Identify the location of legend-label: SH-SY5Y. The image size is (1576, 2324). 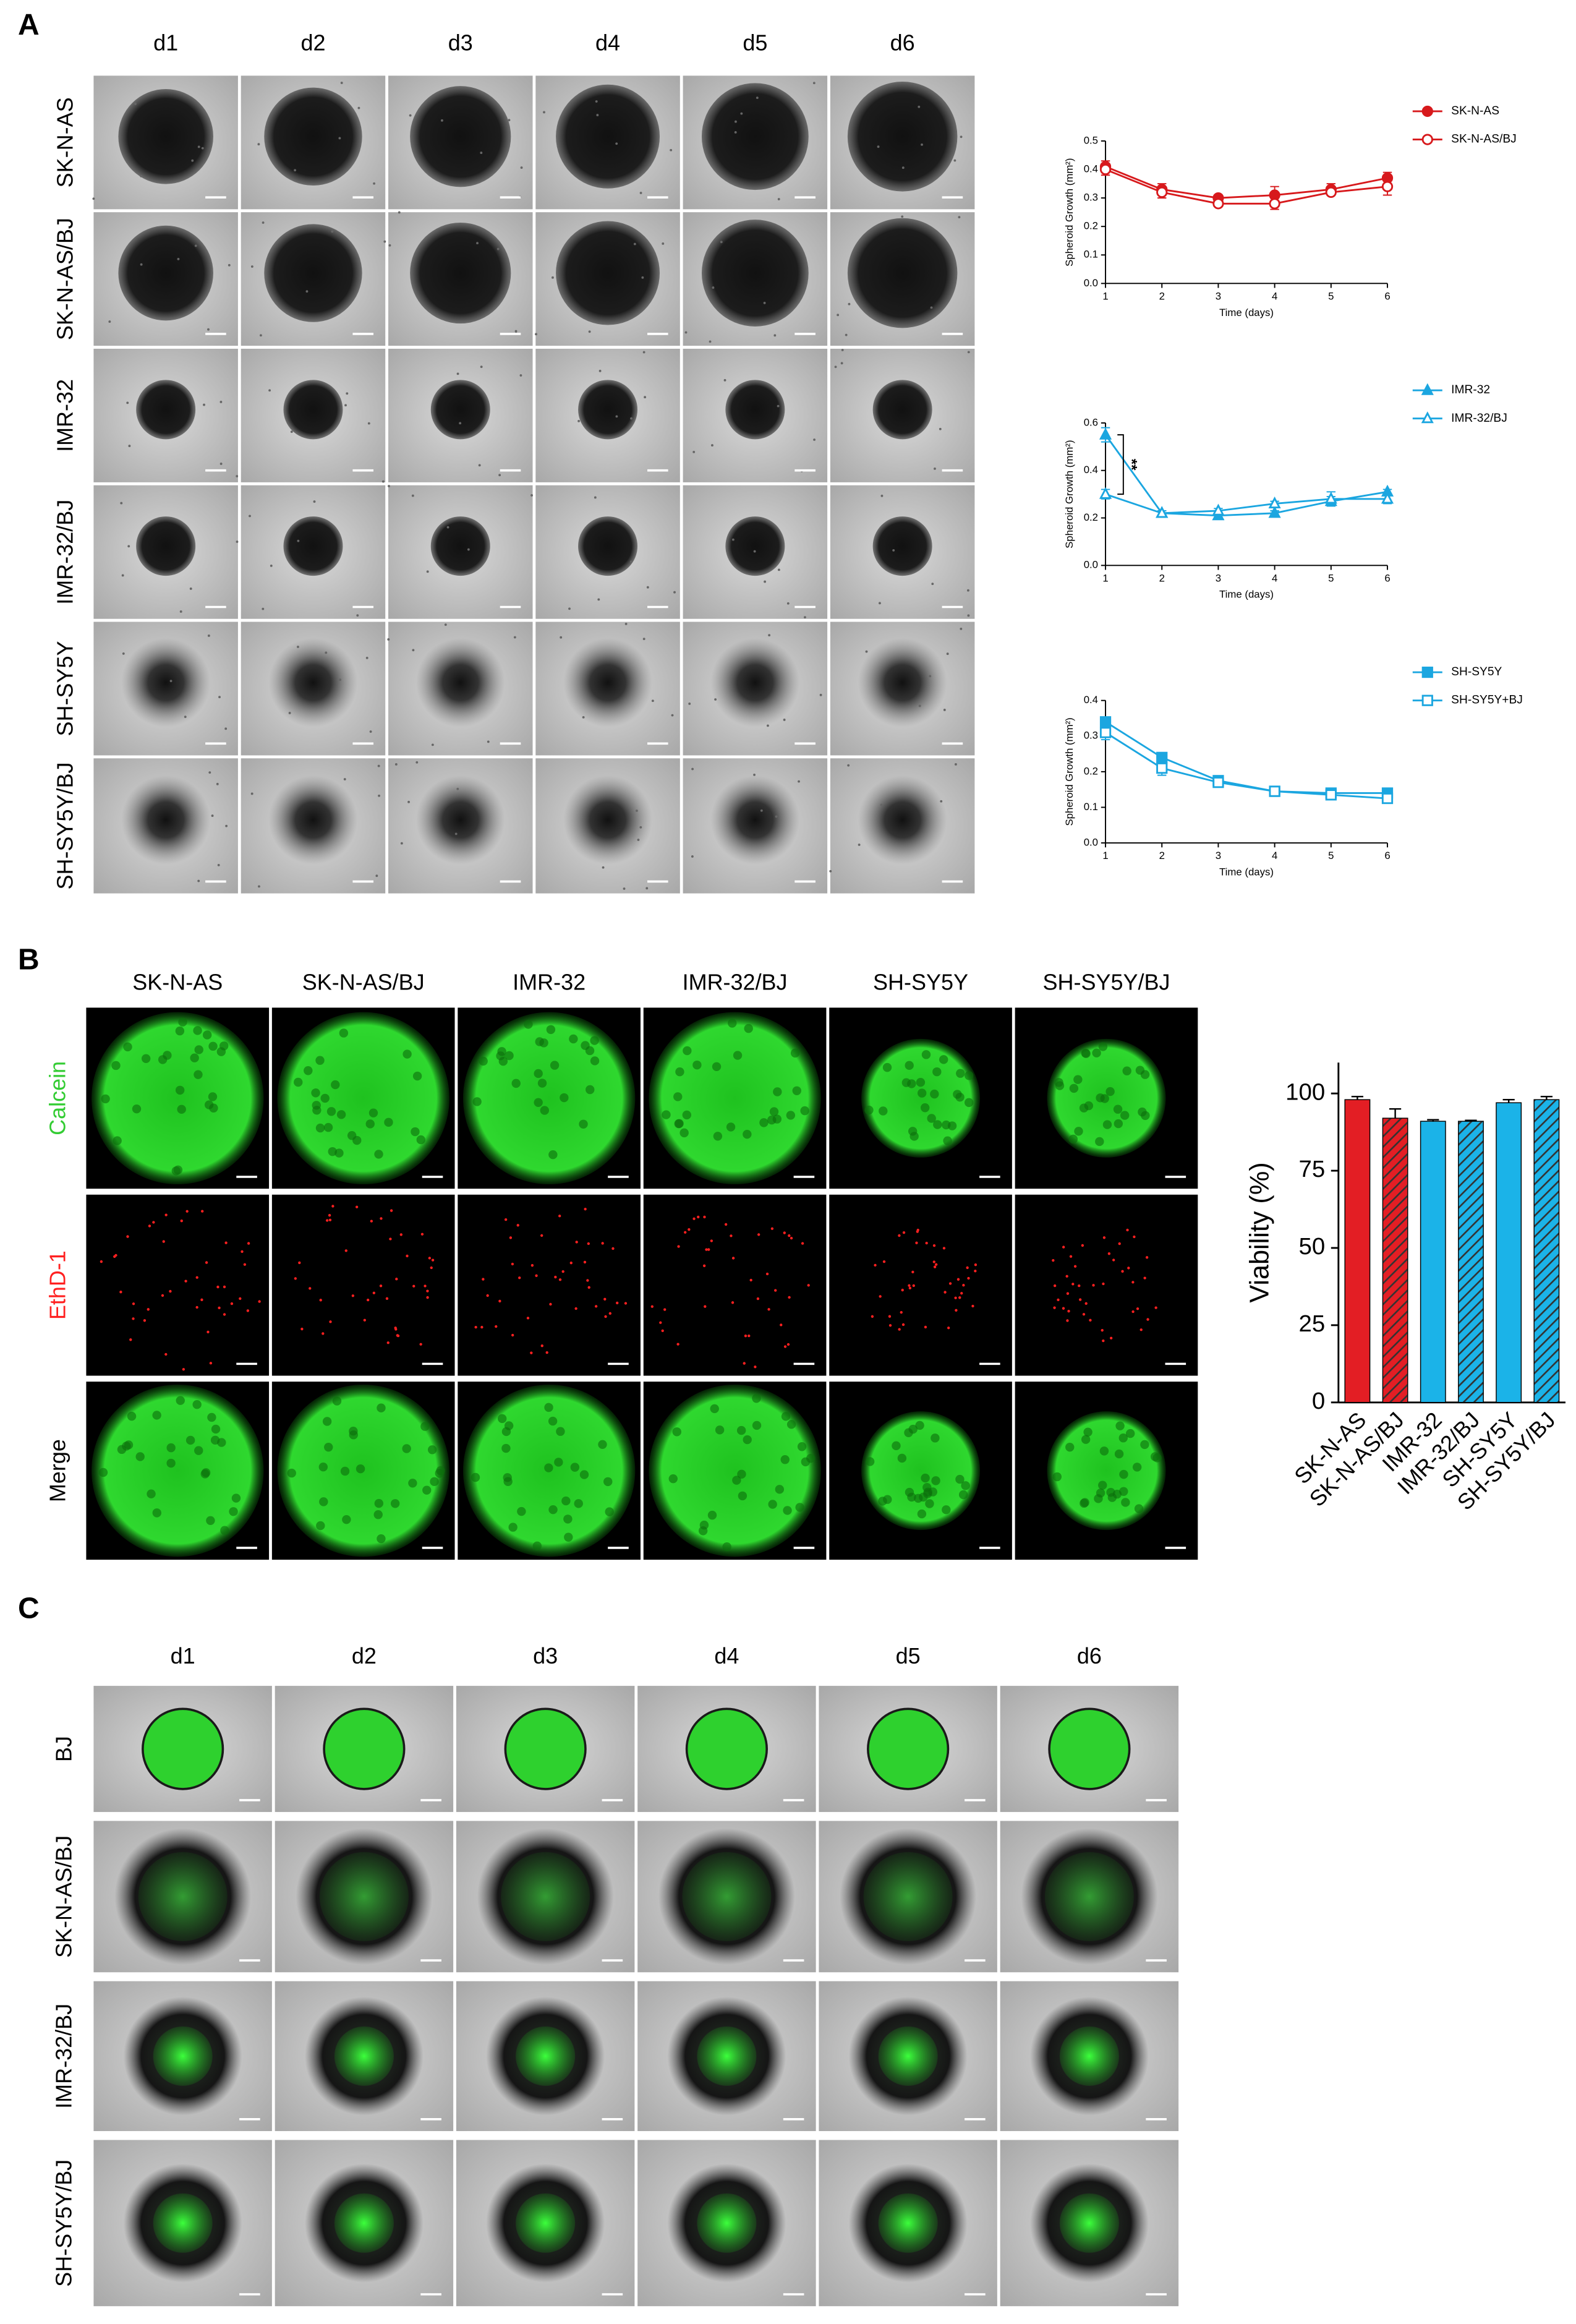
(1476, 671).